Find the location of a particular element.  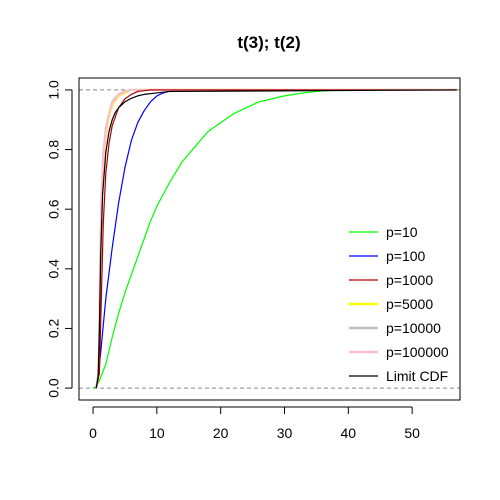

legend-label-4: p=10000 is located at coordinates (413, 328).